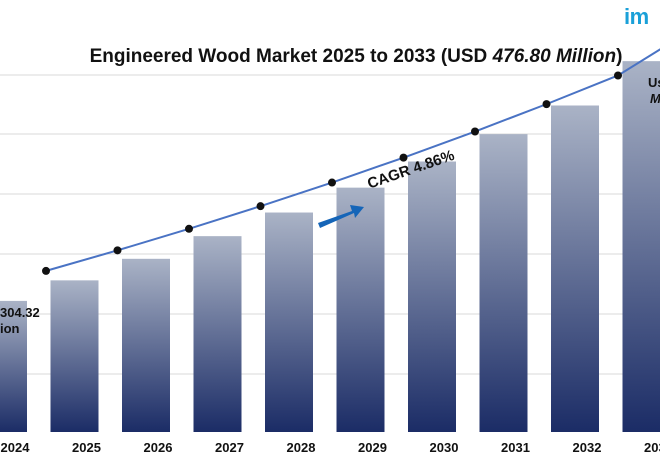 The image size is (660, 465). Describe the element at coordinates (618, 75) in the screenshot. I see `marker-2032` at that location.